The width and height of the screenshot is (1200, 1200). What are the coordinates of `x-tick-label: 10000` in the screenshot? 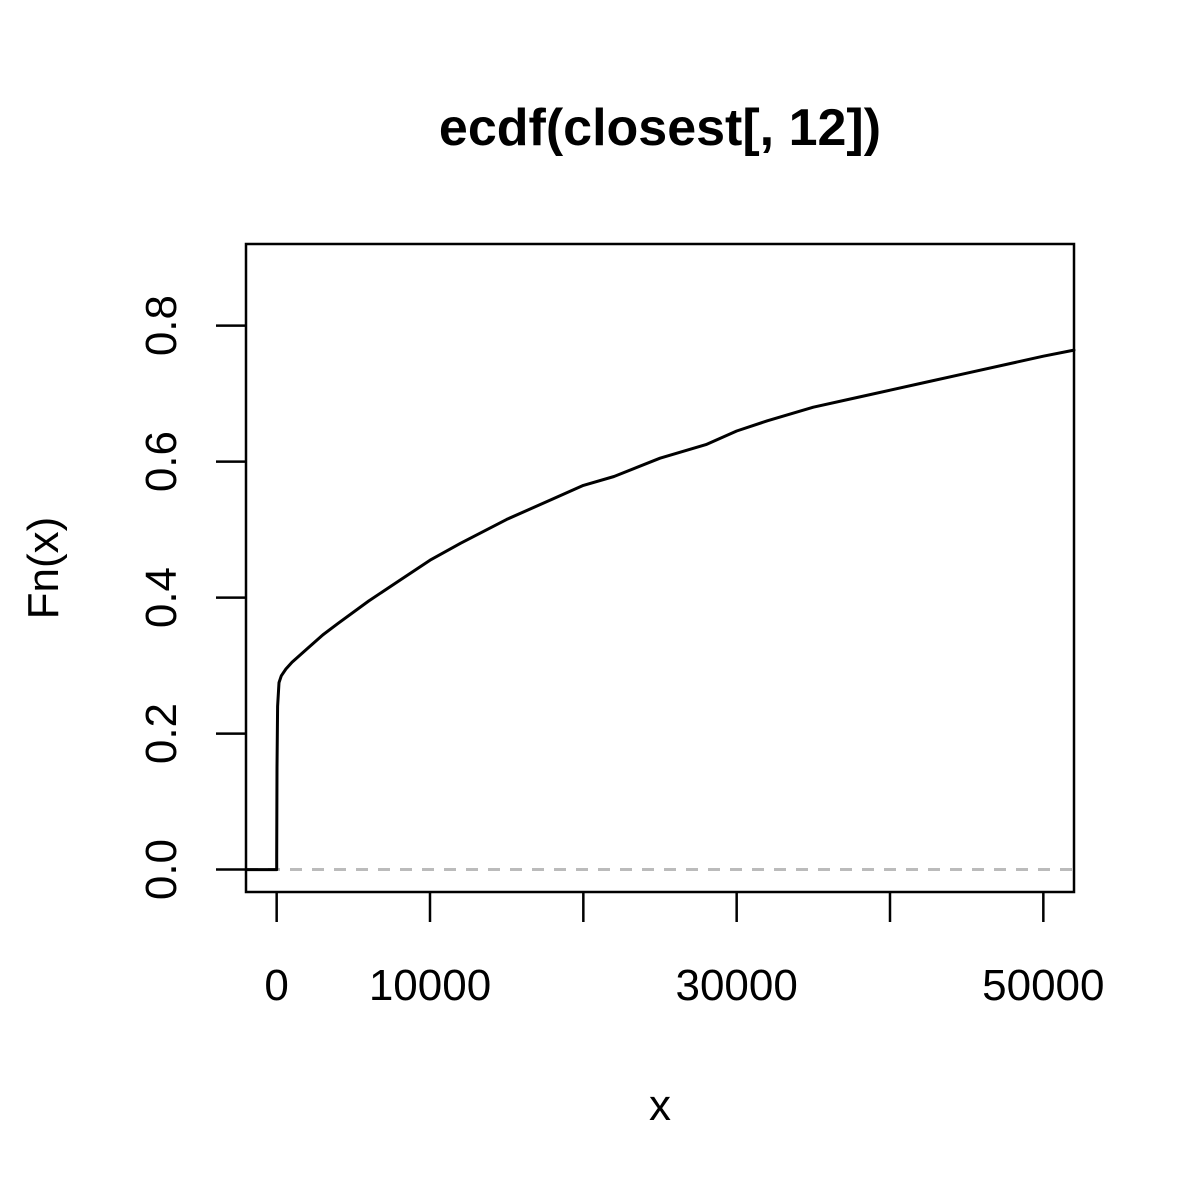 It's located at (430, 985).